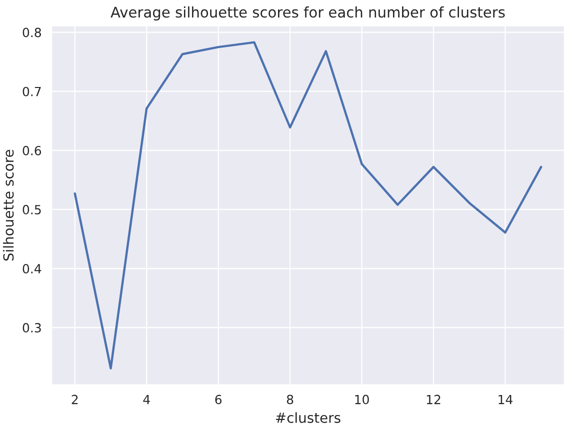  What do you see at coordinates (433, 399) in the screenshot?
I see `x-tick-label: 12` at bounding box center [433, 399].